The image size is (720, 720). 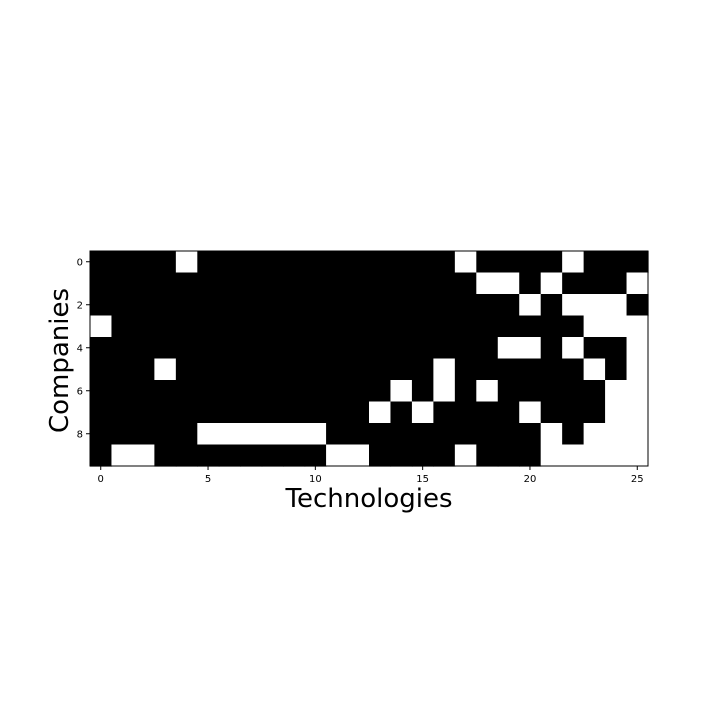 What do you see at coordinates (80, 391) in the screenshot?
I see `y-tick-label: 6` at bounding box center [80, 391].